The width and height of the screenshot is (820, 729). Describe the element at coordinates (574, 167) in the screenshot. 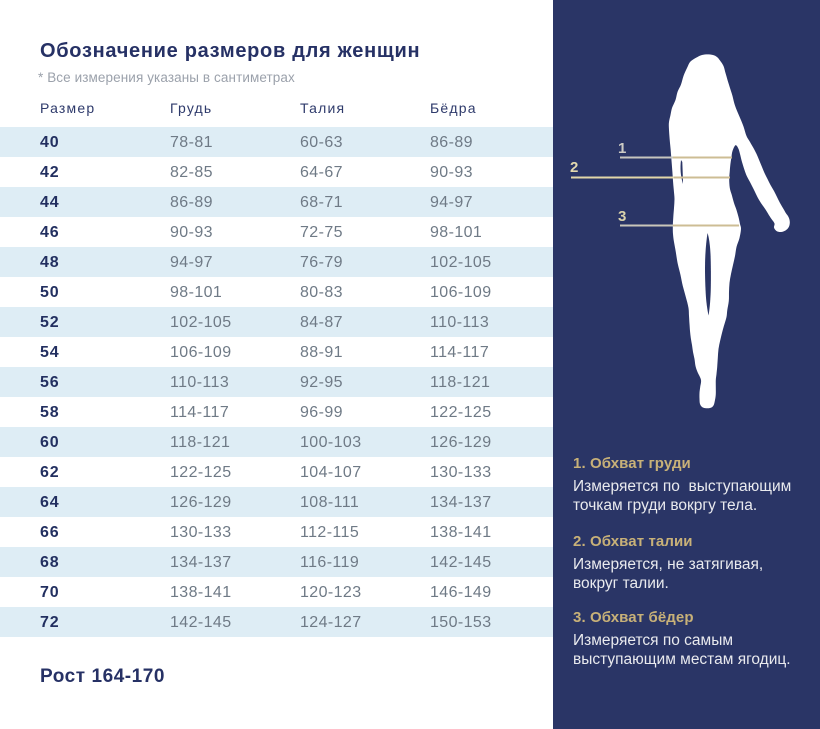

I see `svg-text: 2` at that location.